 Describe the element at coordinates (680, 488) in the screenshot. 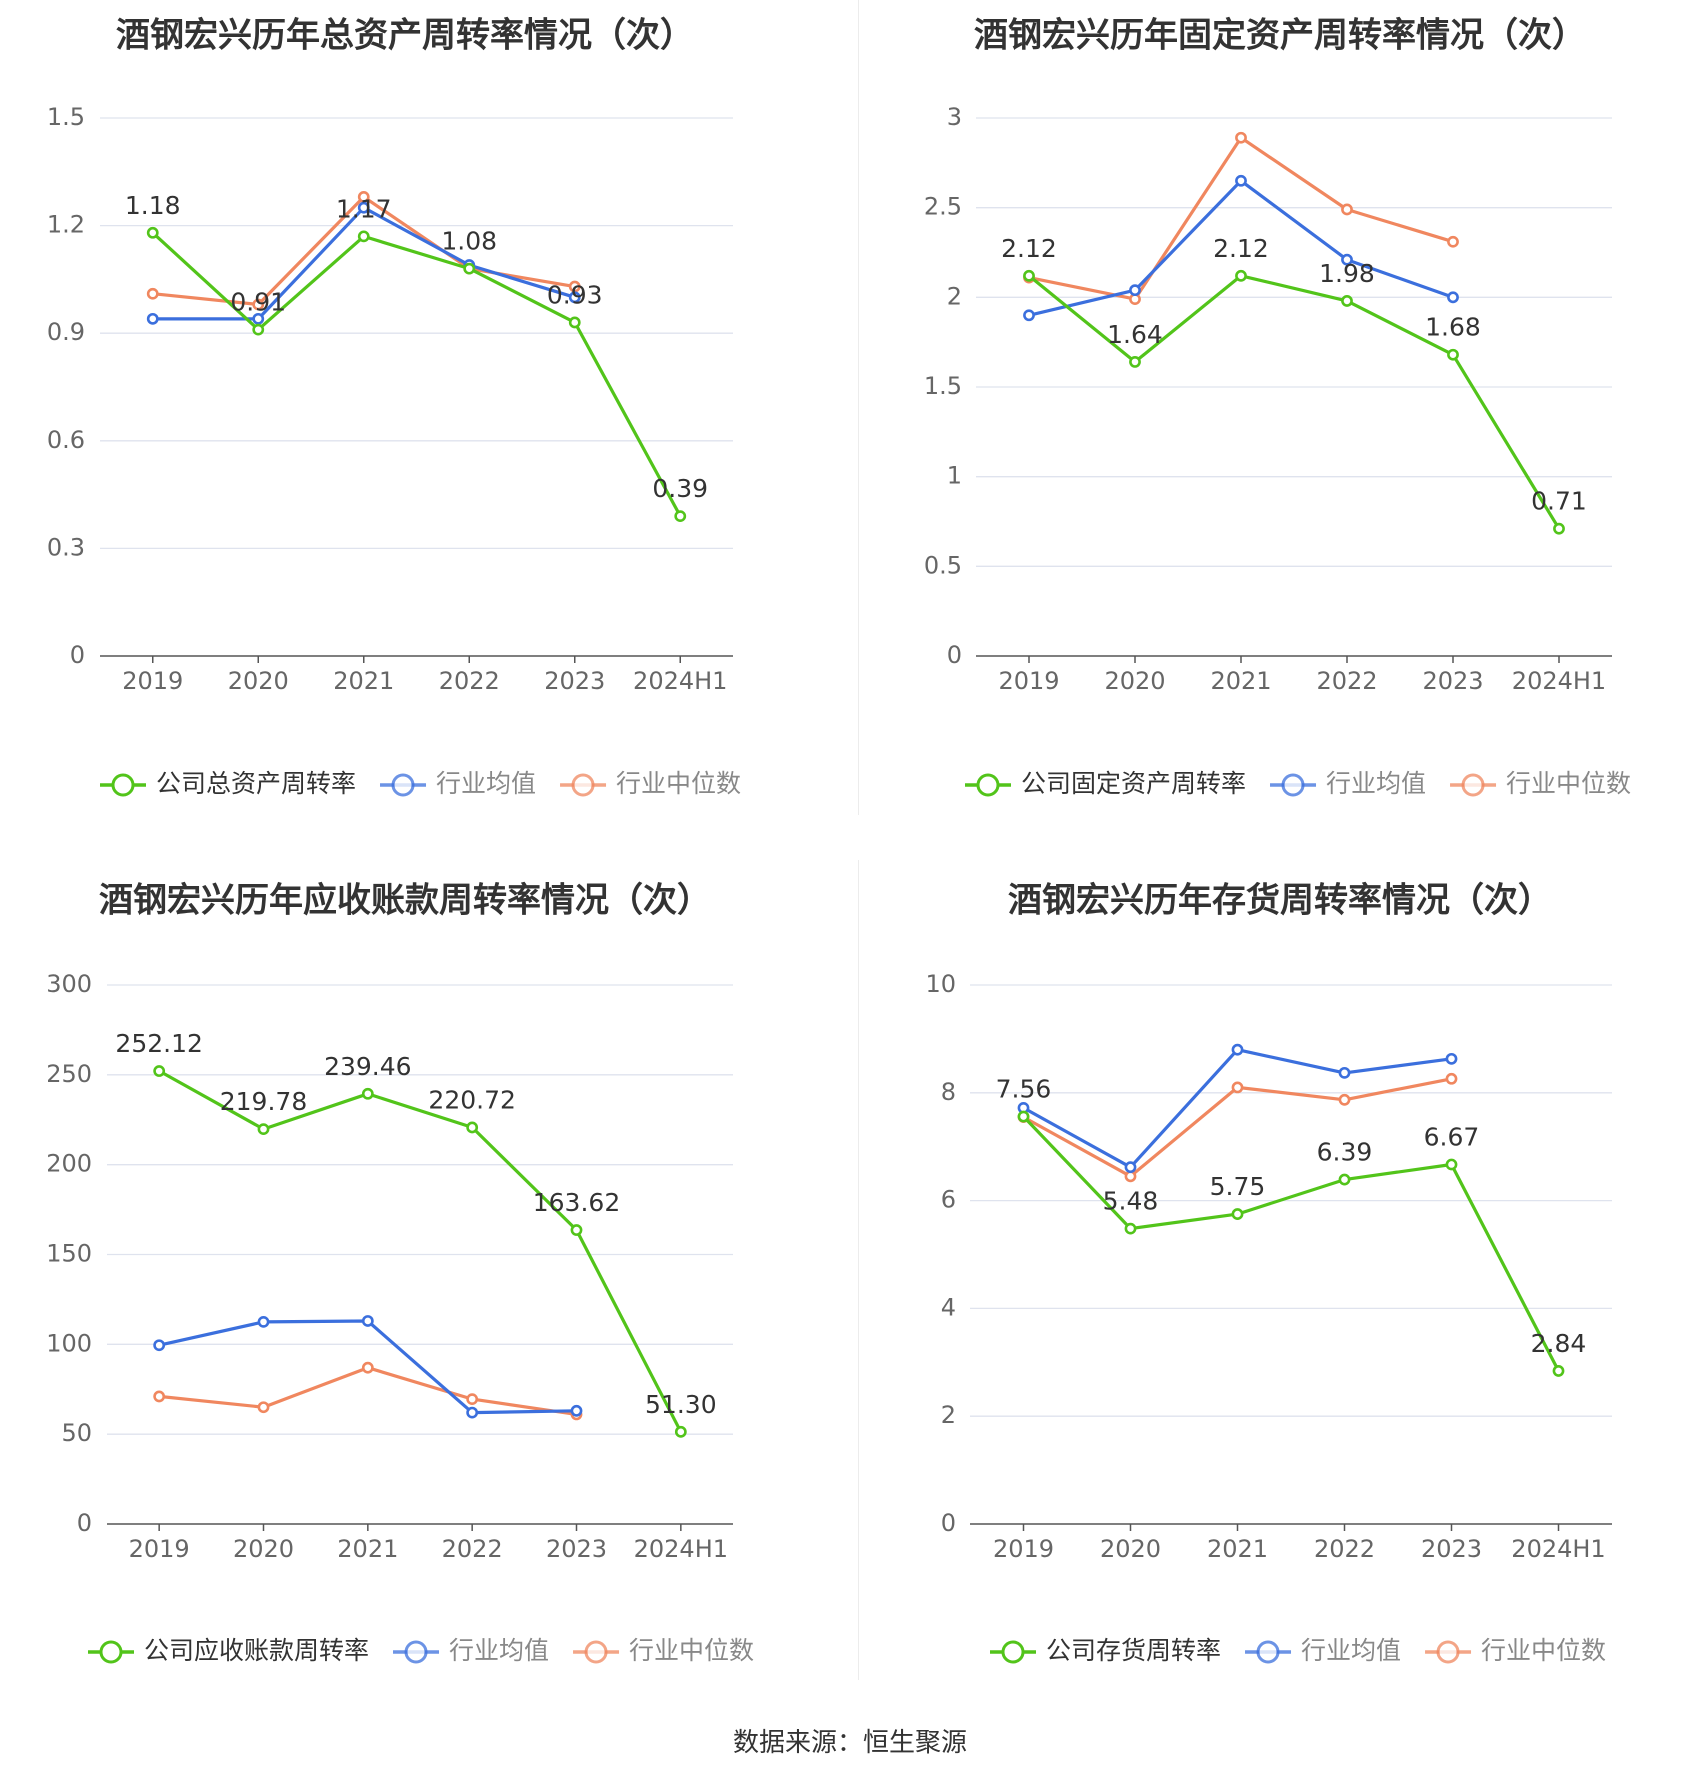

I see `data-label: 0.39` at that location.